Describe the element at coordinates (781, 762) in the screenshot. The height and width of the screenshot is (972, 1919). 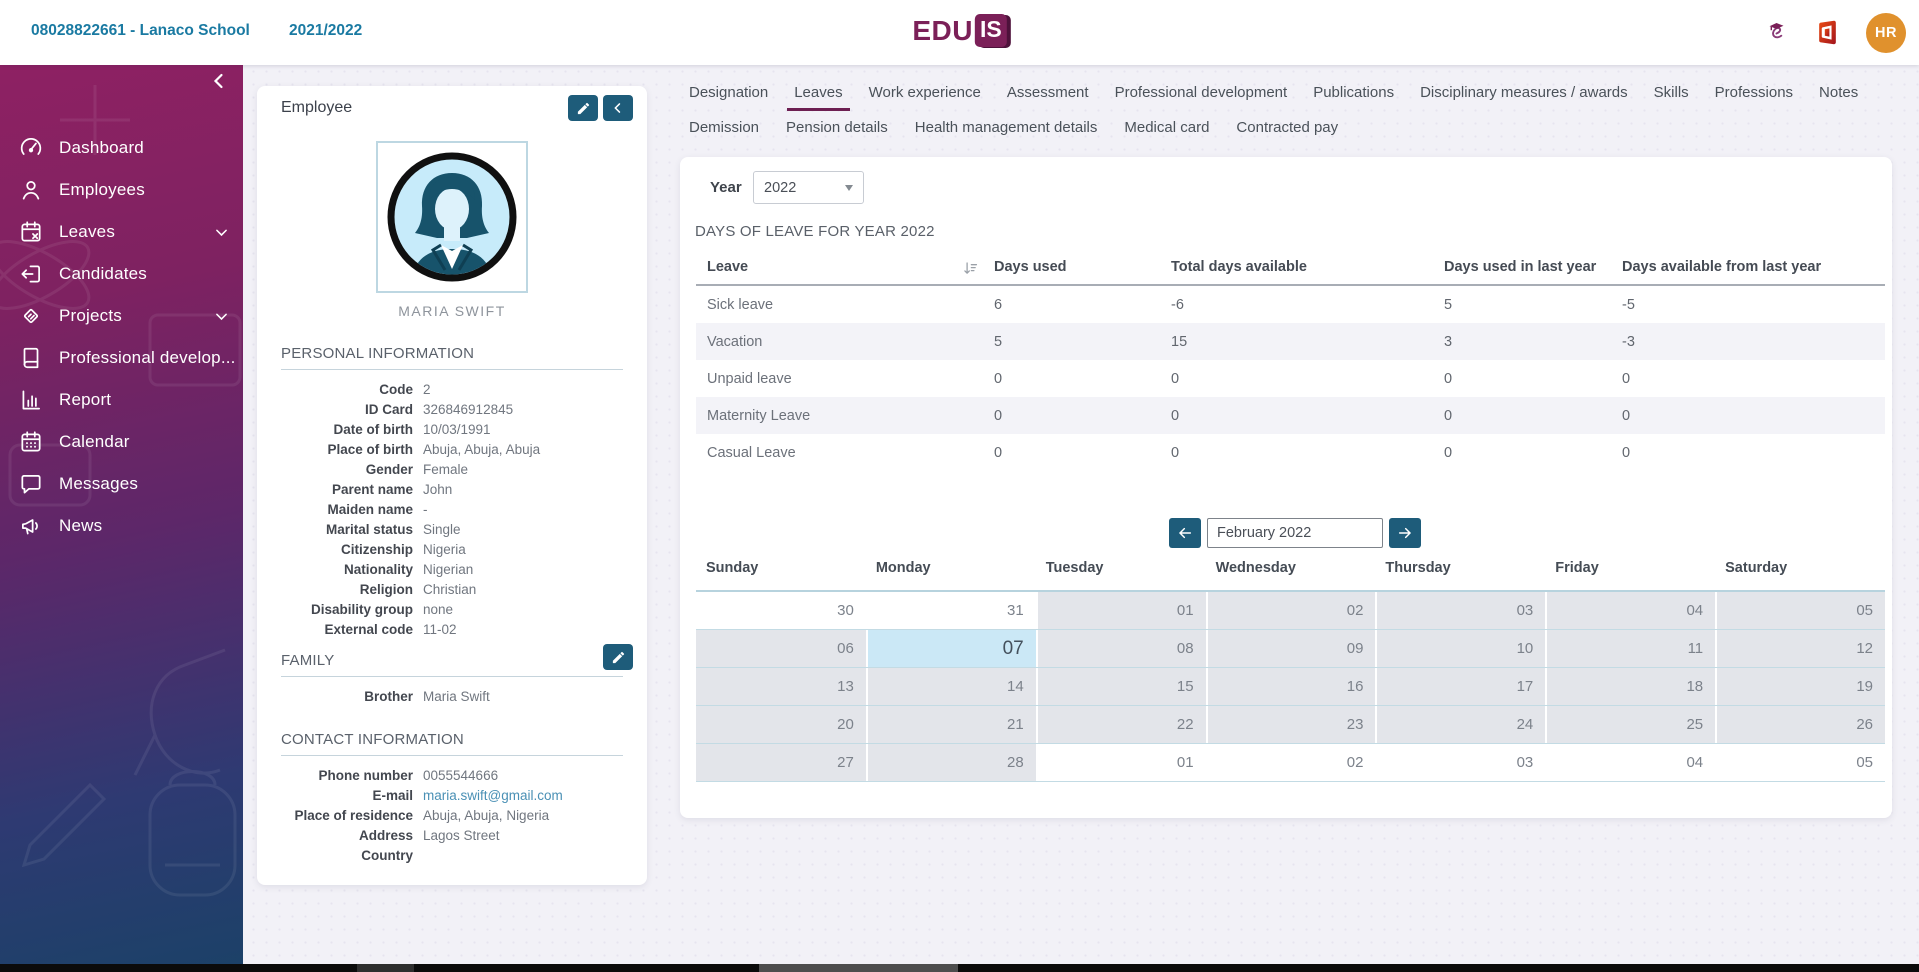
I see `calendar-day: 27` at that location.